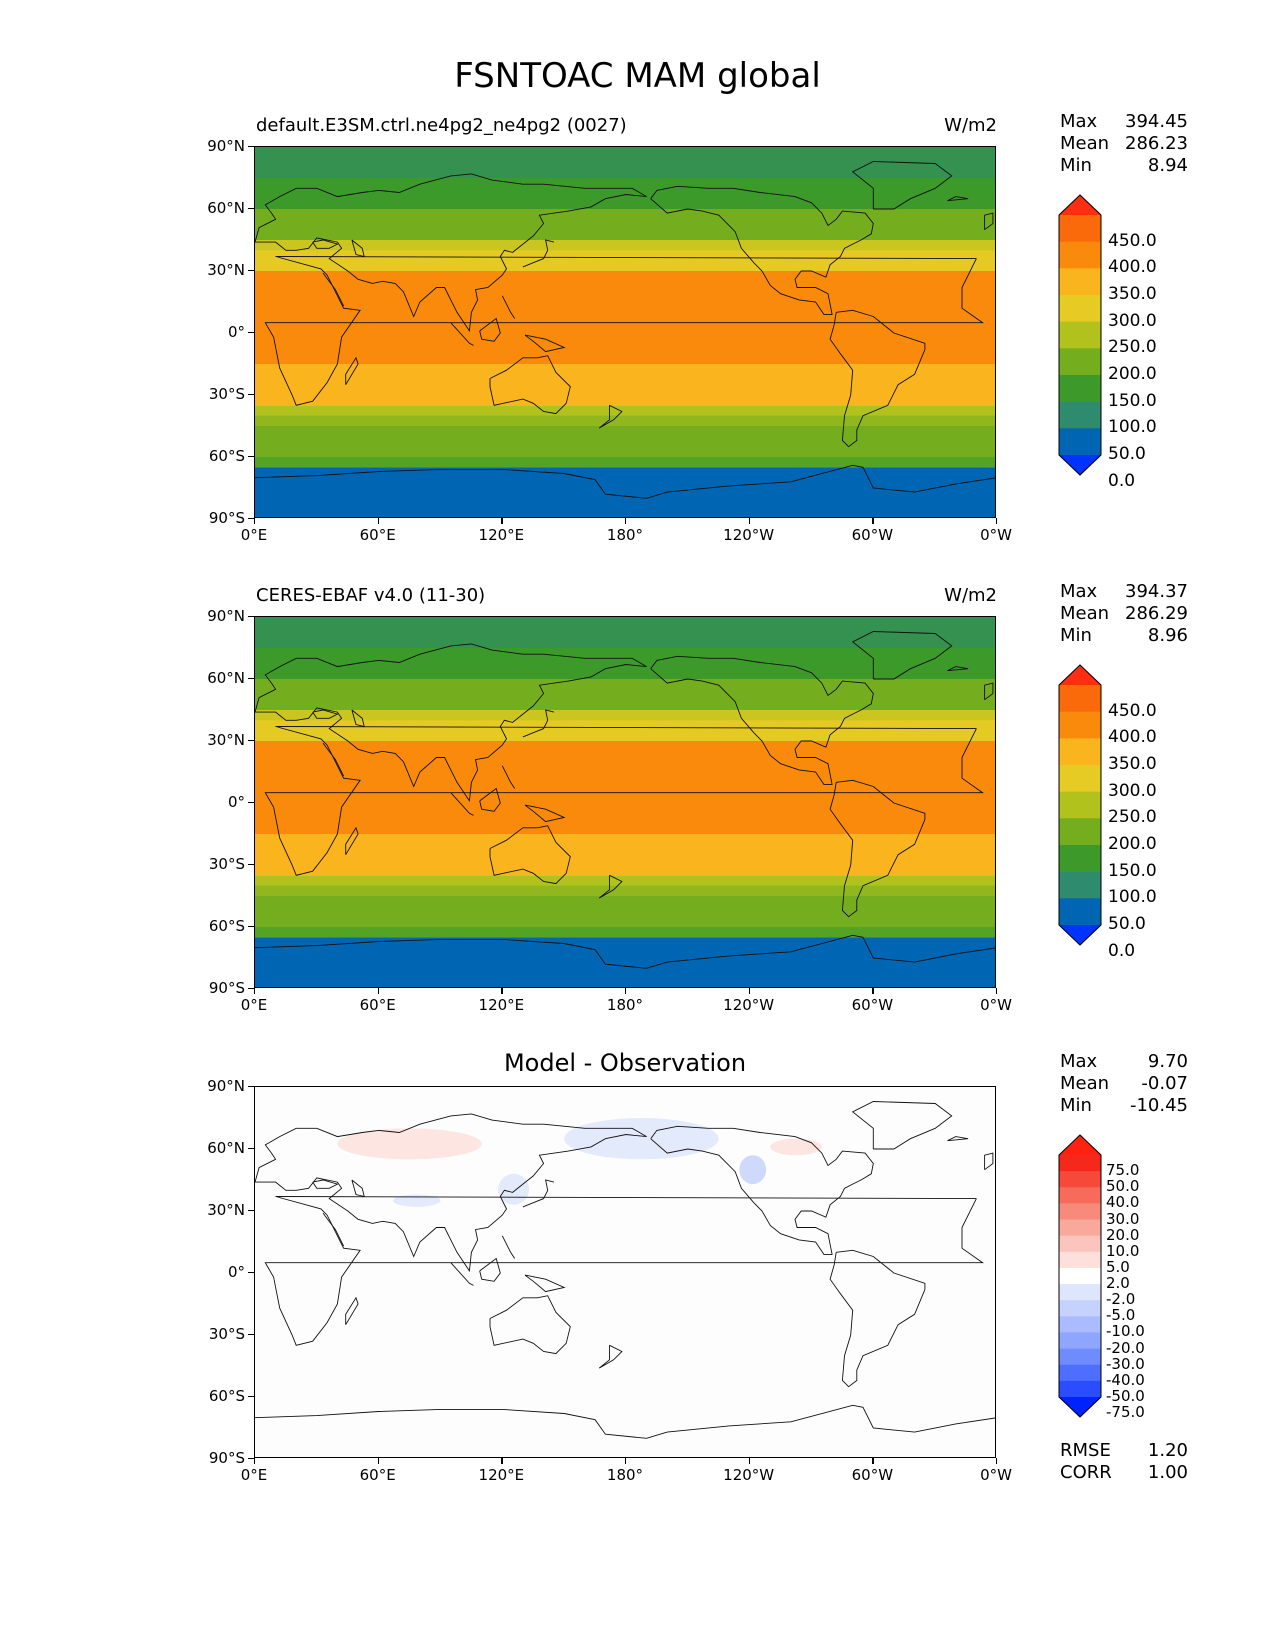 The width and height of the screenshot is (1275, 1650). What do you see at coordinates (625, 1005) in the screenshot?
I see `lon-tick-label: 180°` at bounding box center [625, 1005].